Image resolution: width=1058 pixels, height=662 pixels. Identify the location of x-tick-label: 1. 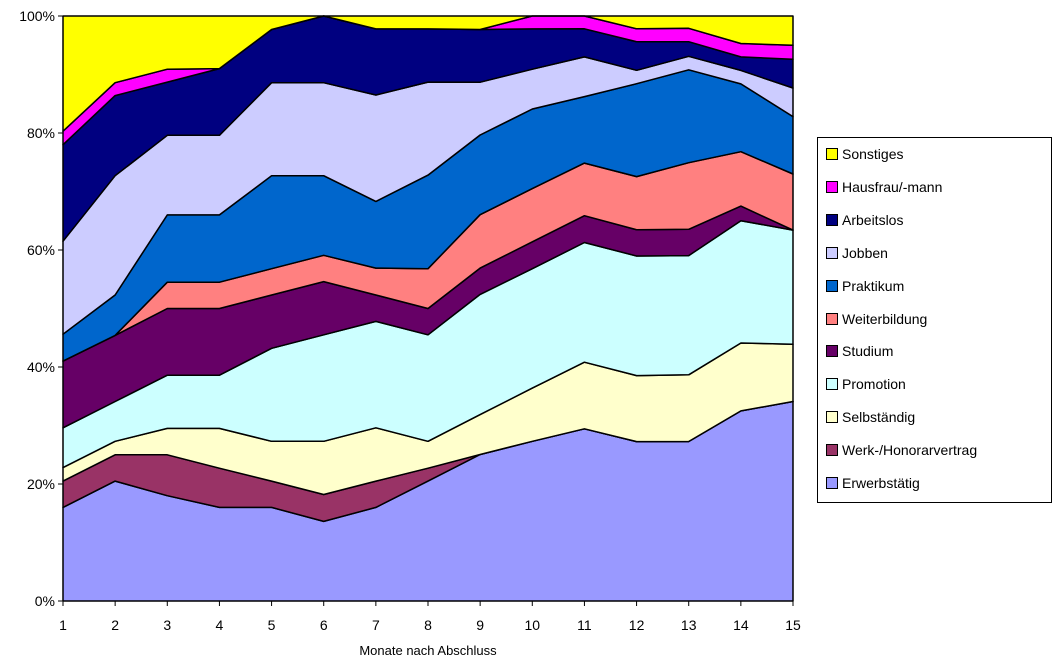
(63, 625).